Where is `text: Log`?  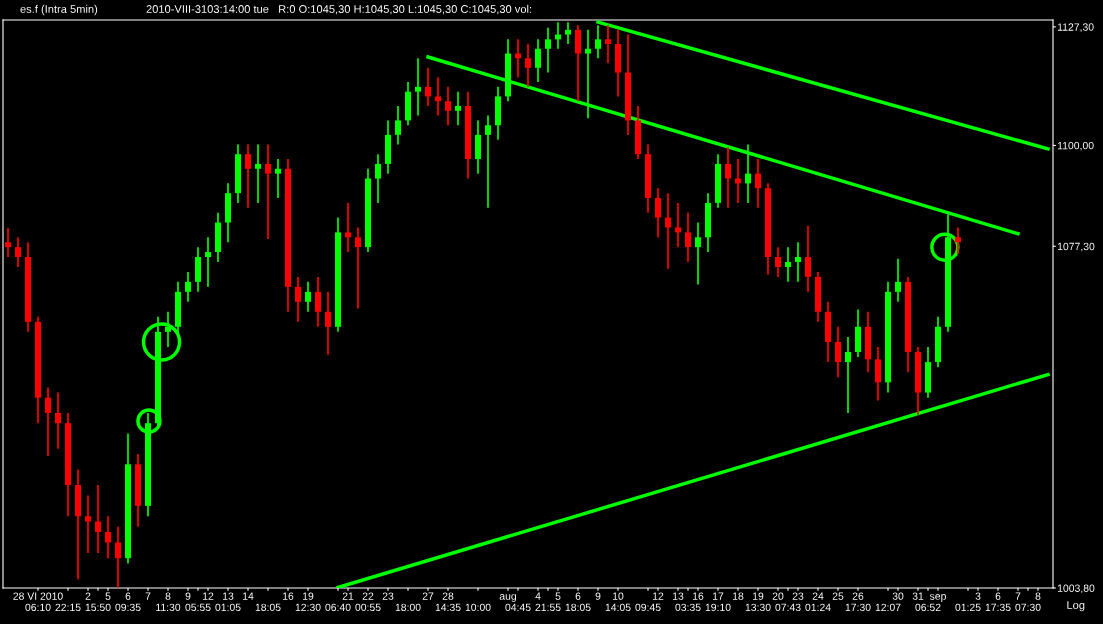
text: Log is located at coordinates (1076, 606).